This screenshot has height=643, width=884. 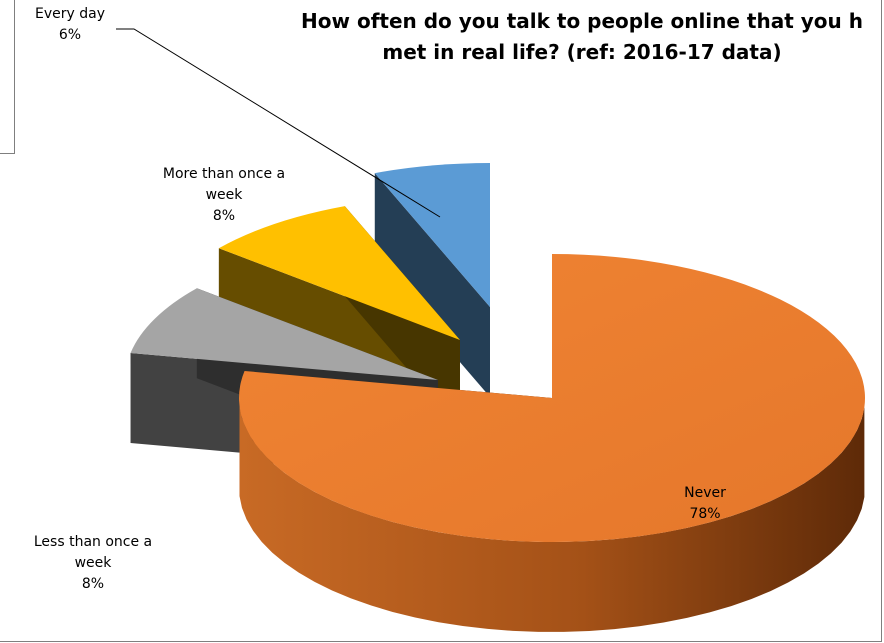 What do you see at coordinates (278, 123) in the screenshot?
I see `leader-line-every-day` at bounding box center [278, 123].